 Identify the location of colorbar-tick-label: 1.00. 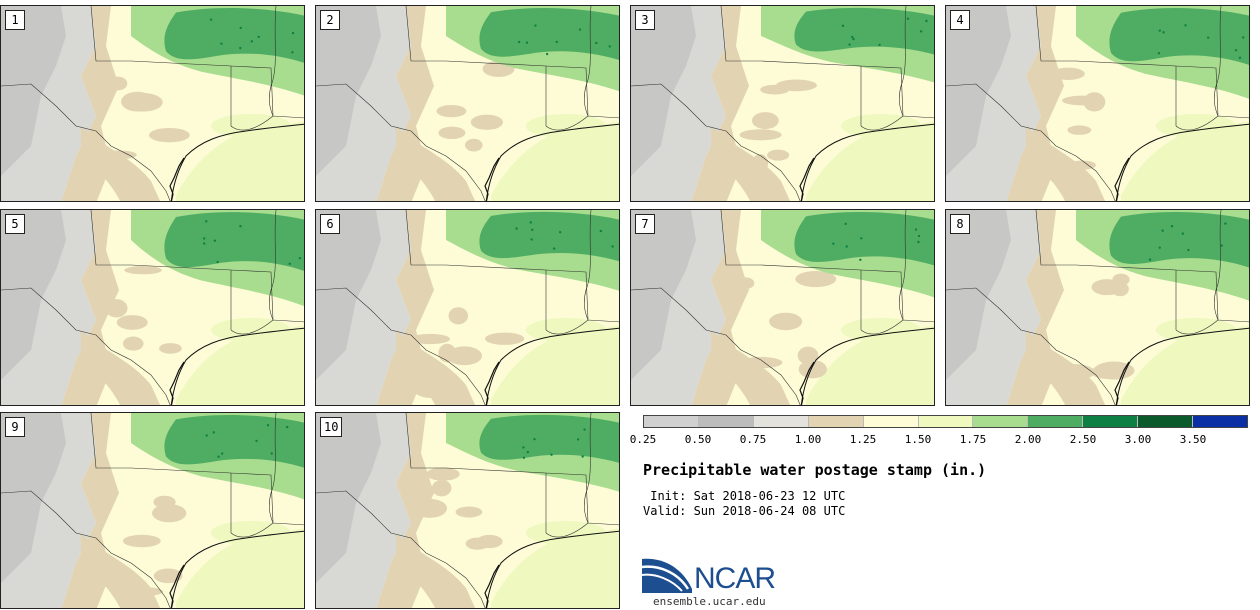
(808, 439).